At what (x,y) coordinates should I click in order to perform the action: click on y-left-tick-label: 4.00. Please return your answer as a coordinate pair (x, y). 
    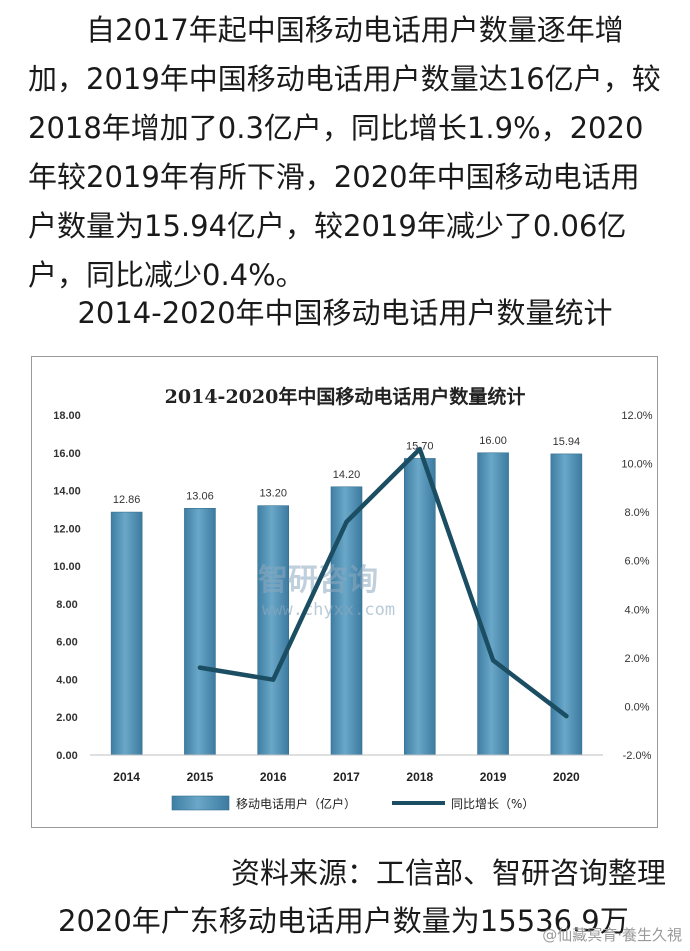
    Looking at the image, I should click on (66, 680).